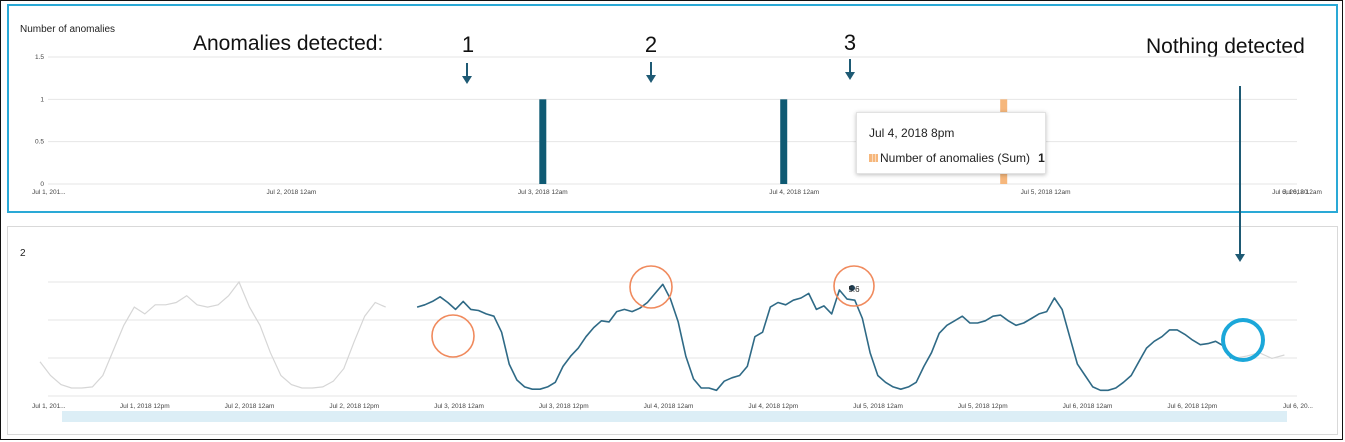 The image size is (1345, 442). Describe the element at coordinates (42, 184) in the screenshot. I see `top-y-tick-label: 0` at that location.